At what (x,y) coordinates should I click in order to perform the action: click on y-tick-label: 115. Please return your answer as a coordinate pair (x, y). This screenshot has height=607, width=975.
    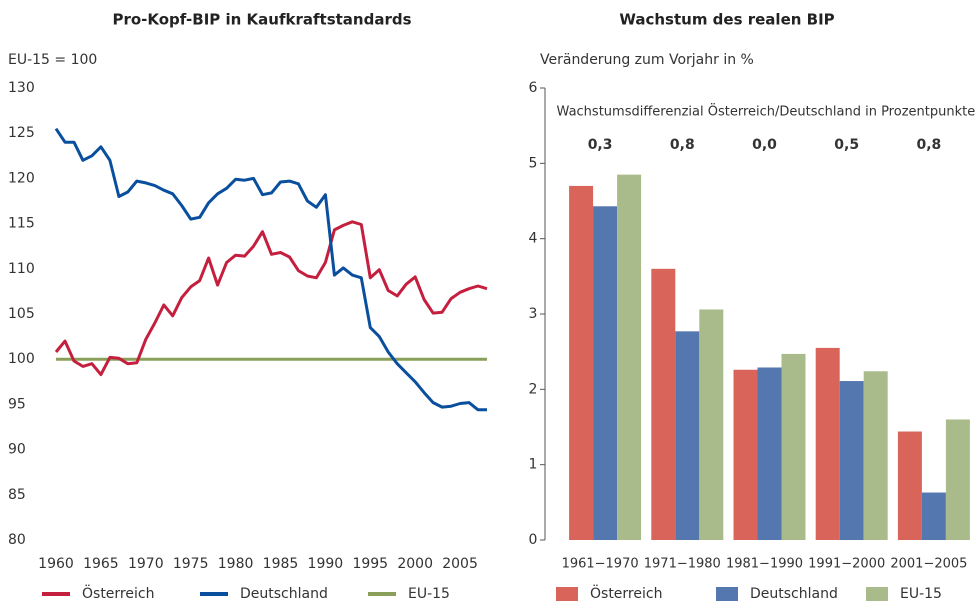
    Looking at the image, I should click on (21, 224).